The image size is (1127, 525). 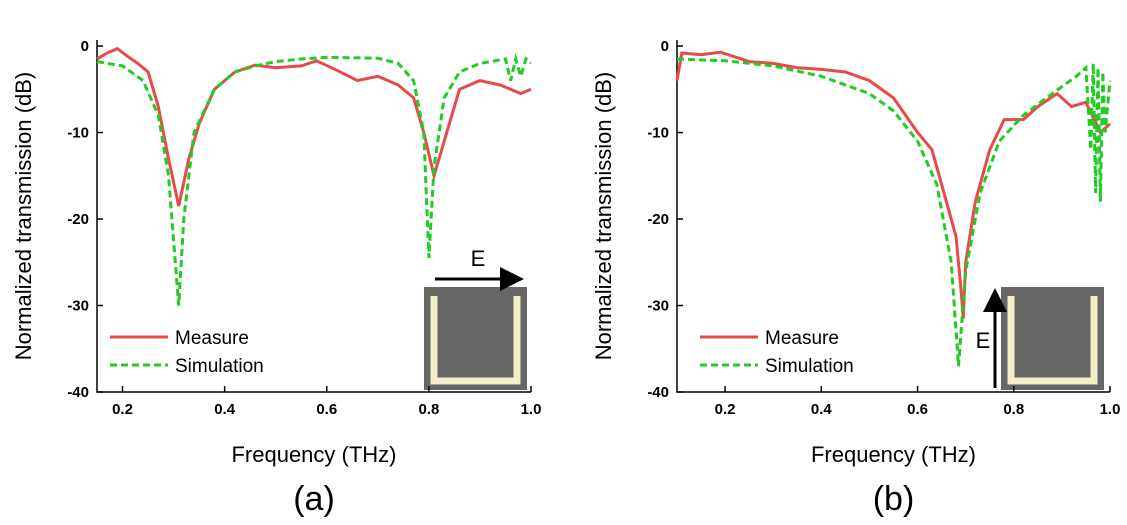 I want to click on inset-a, so click(x=475, y=328).